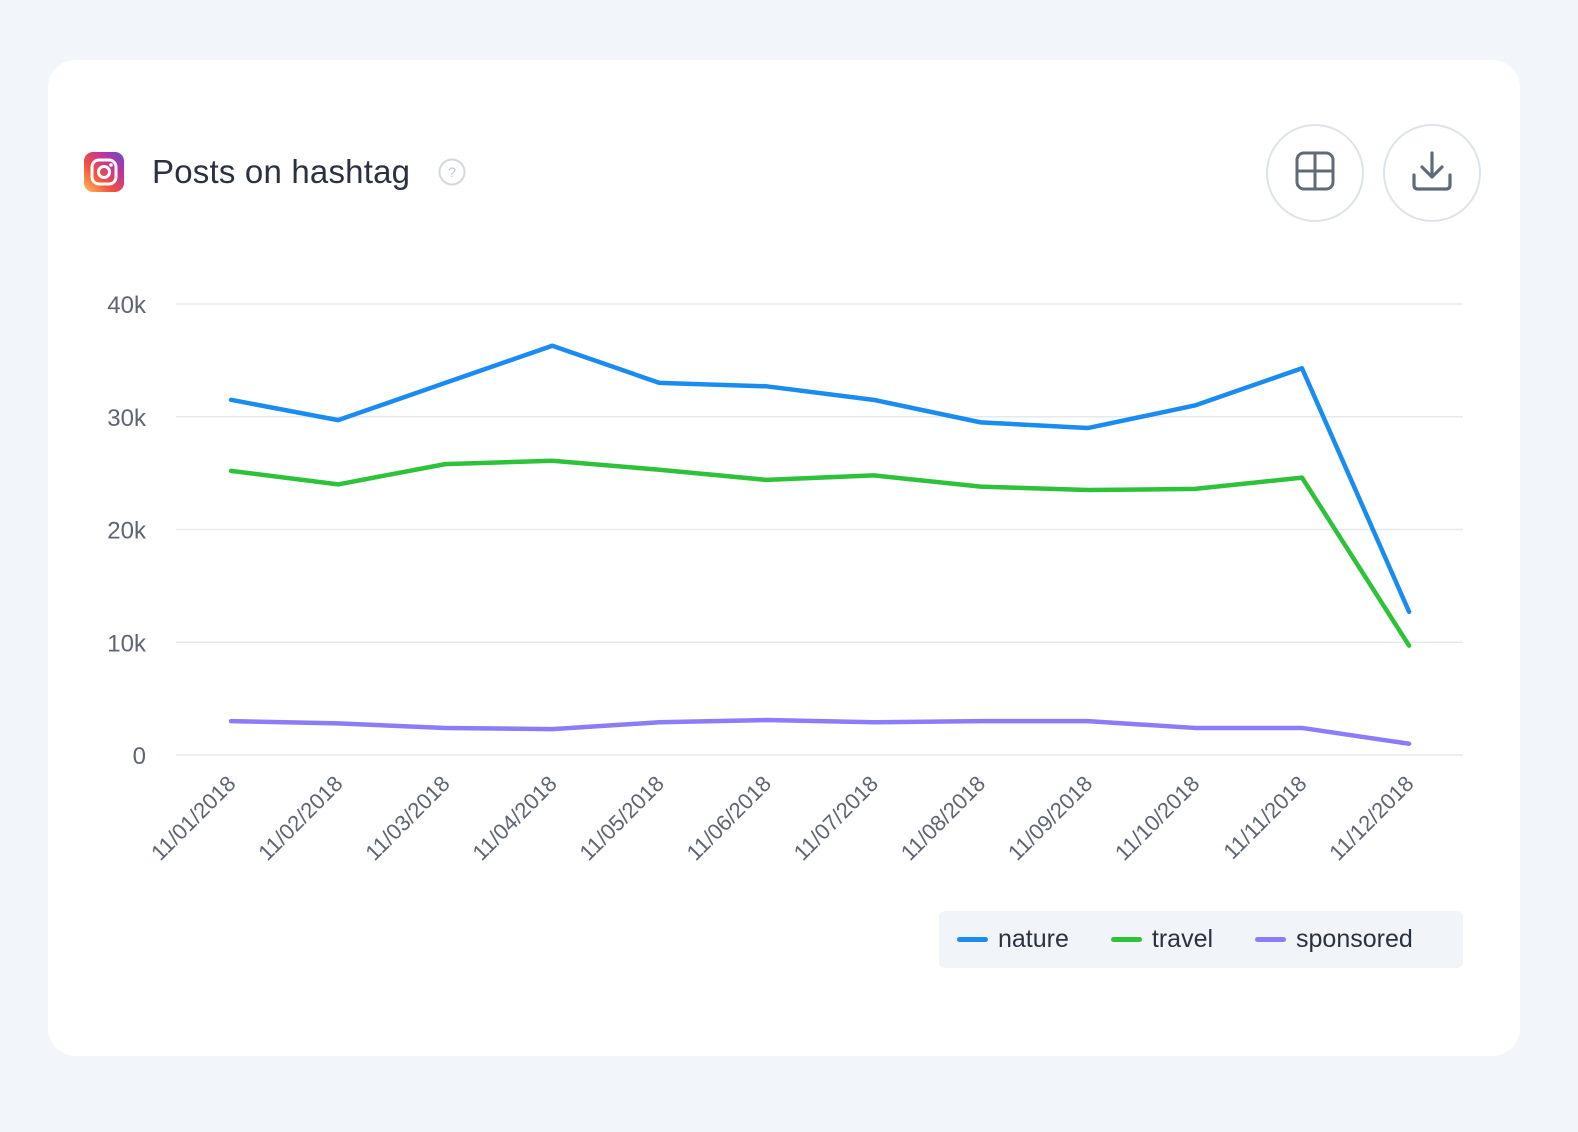 The image size is (1578, 1132). I want to click on y-tick-label: 30k, so click(127, 418).